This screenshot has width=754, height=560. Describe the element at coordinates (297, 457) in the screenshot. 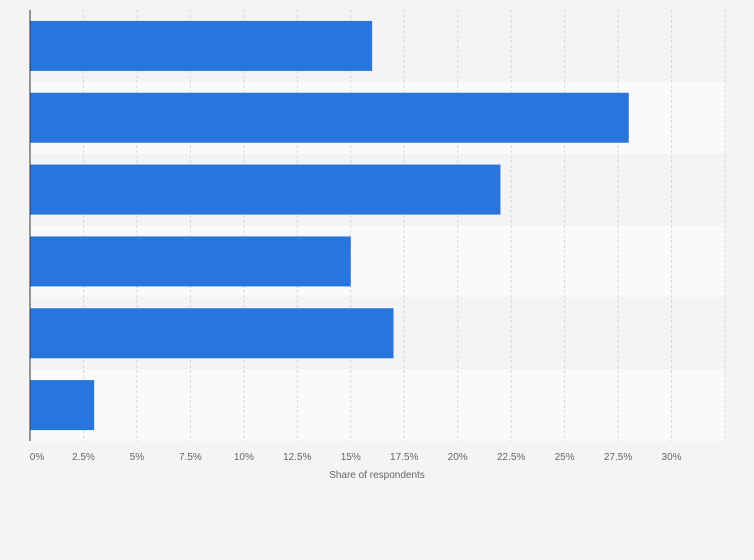

I see `x-tick-label: 12.5%` at that location.